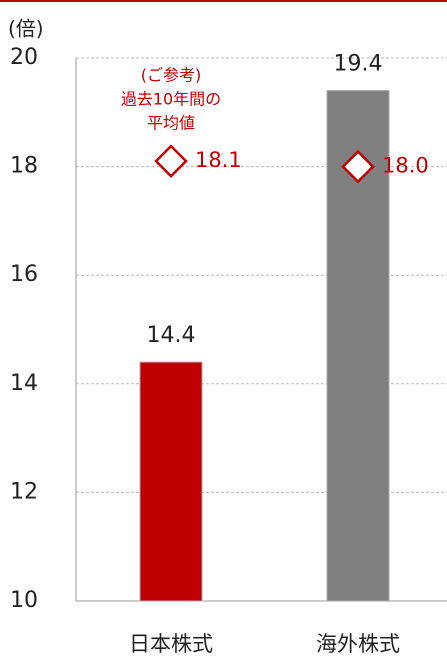 The height and width of the screenshot is (662, 447). Describe the element at coordinates (358, 64) in the screenshot. I see `value-label: 19.4` at that location.